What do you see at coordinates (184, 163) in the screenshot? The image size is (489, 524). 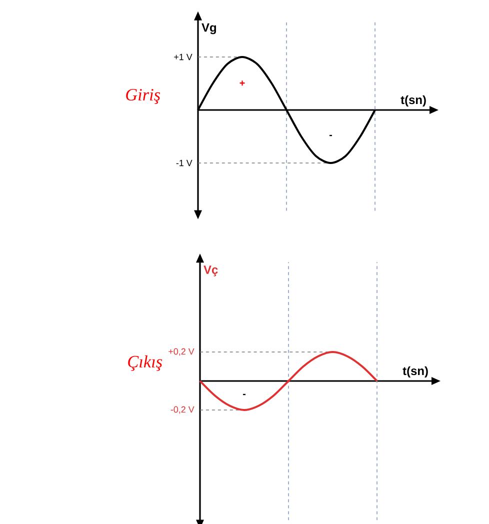 I see `y-tick-label: -1 V` at bounding box center [184, 163].